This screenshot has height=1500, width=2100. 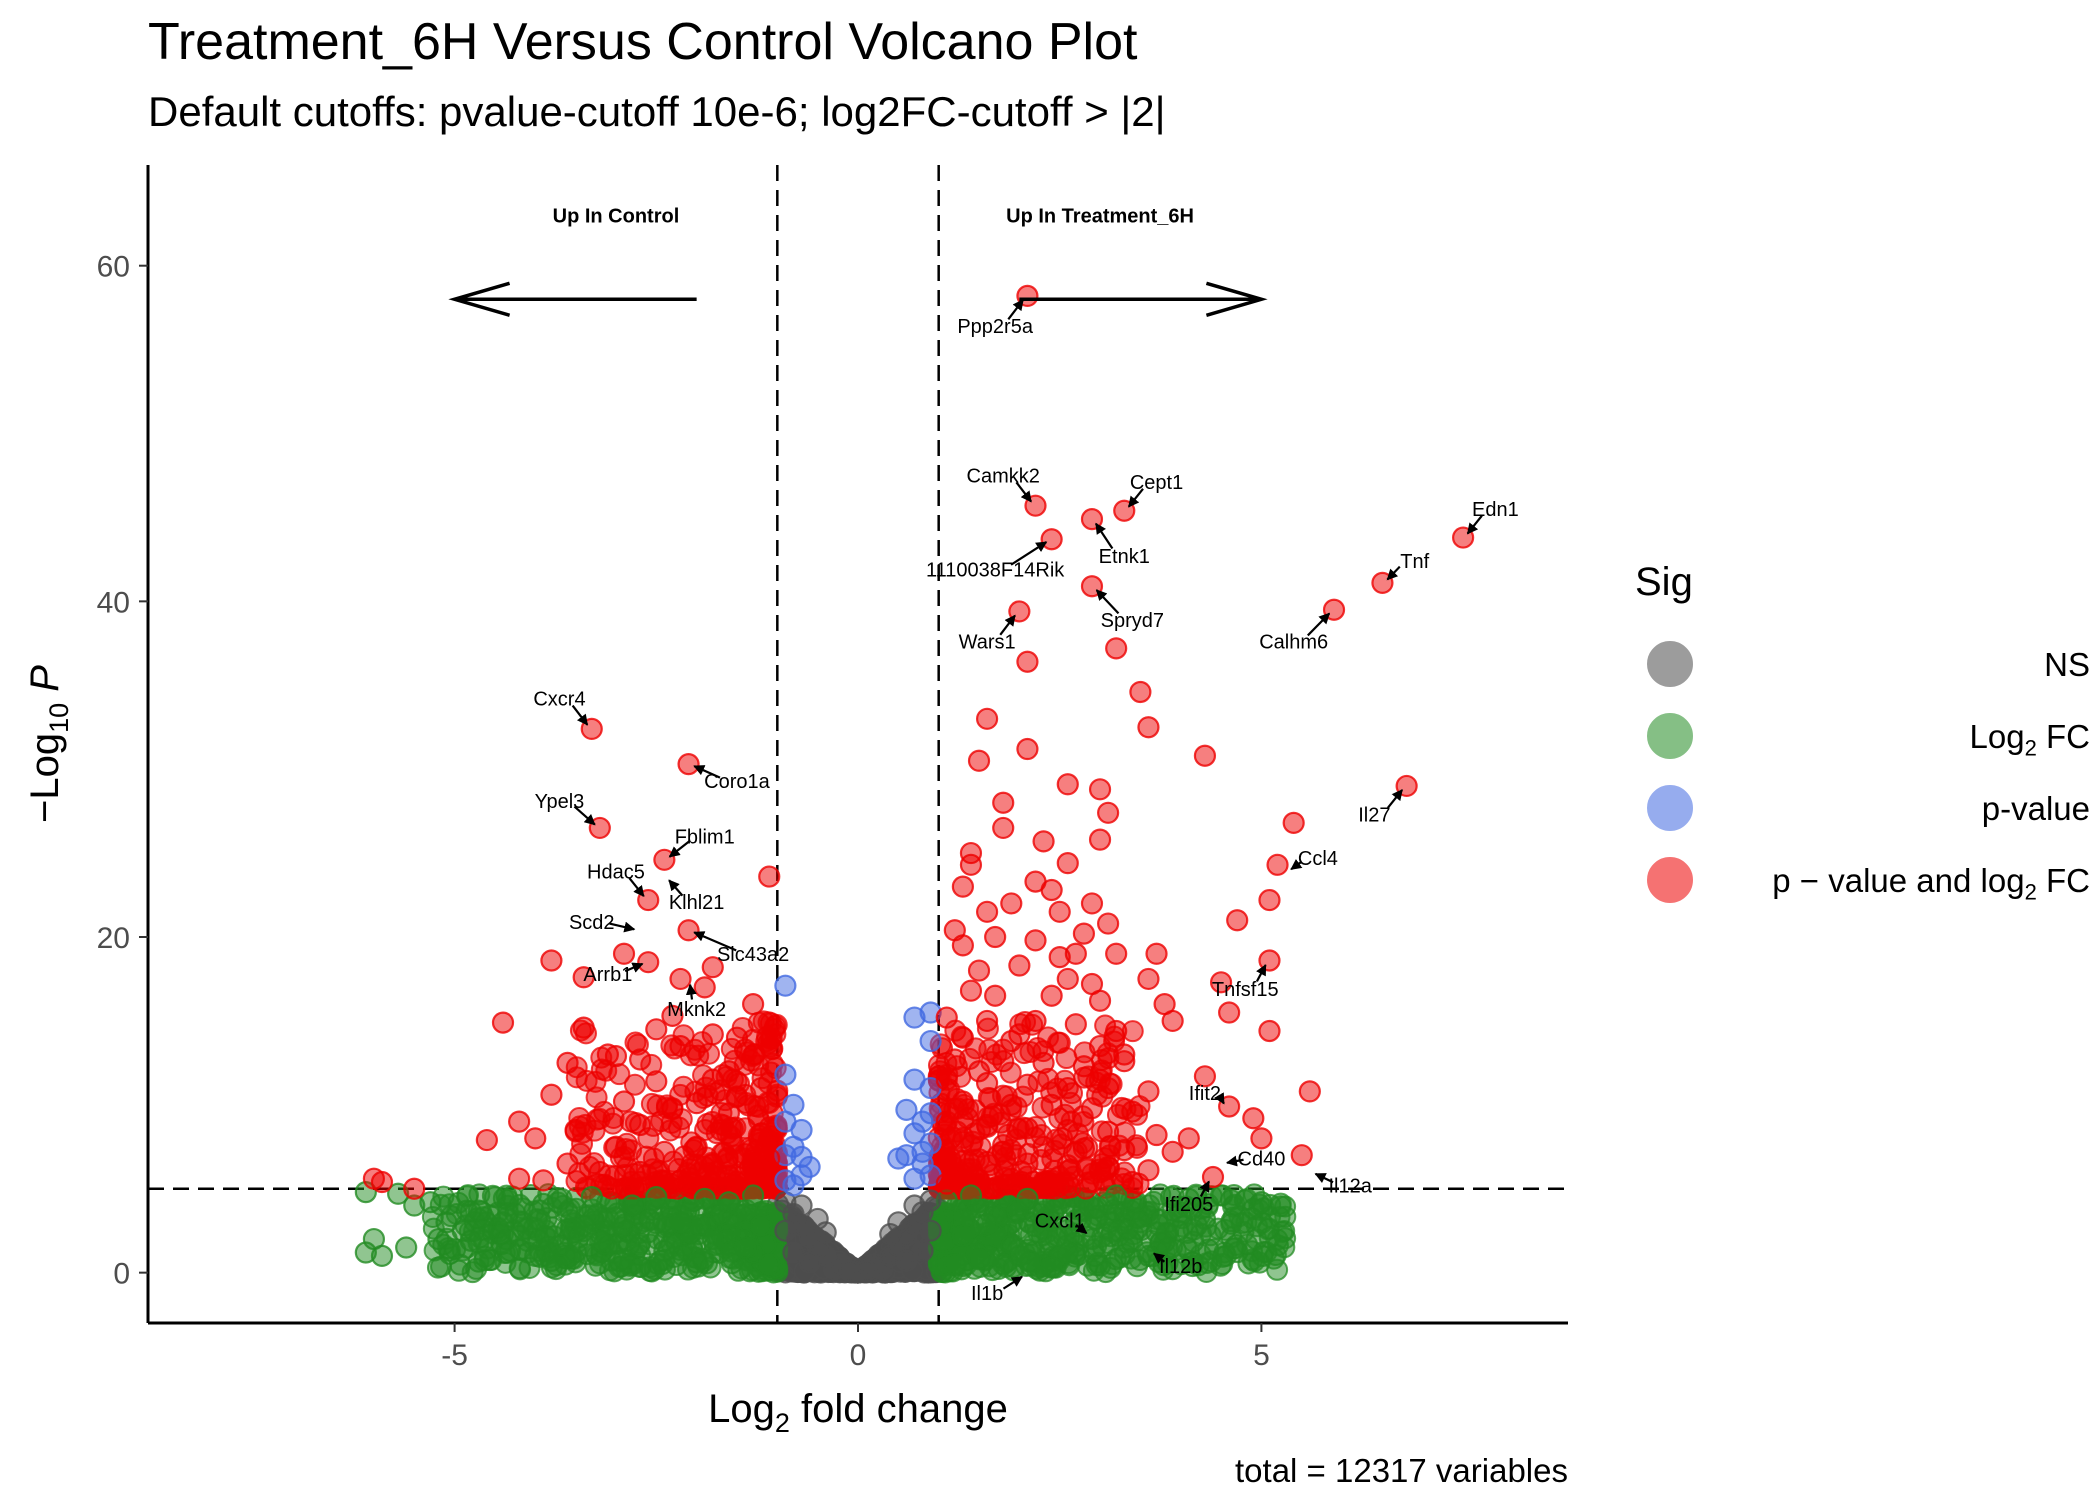 I want to click on x-tick-label: 0, so click(x=858, y=1355).